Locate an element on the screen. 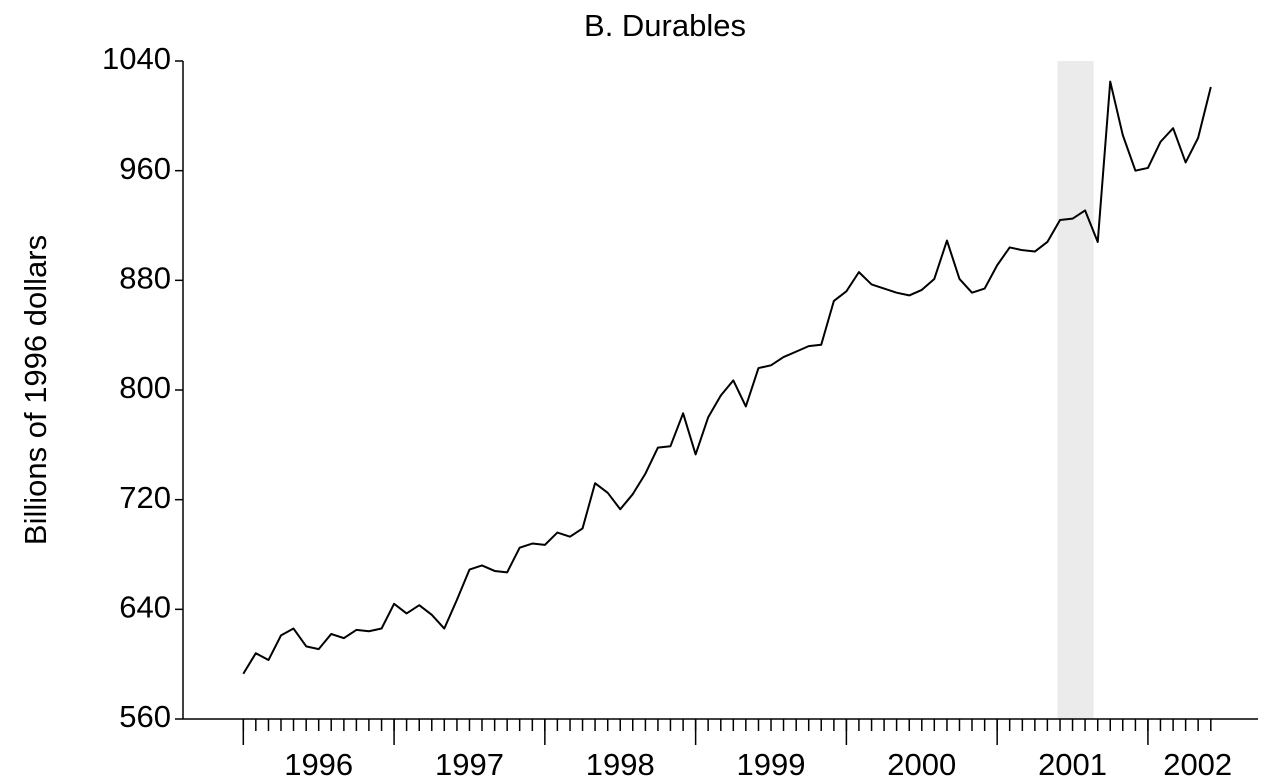 The height and width of the screenshot is (783, 1270). y-axis-label: Billions of 1996 dollars is located at coordinates (35, 390).